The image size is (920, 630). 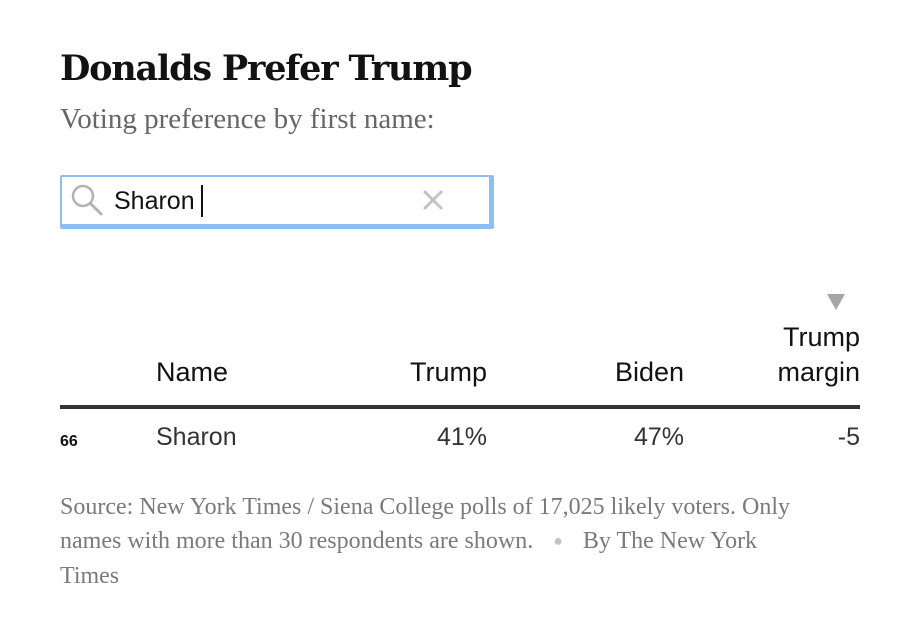 What do you see at coordinates (247, 119) in the screenshot?
I see `chart-subtitle: Voting preference by first name:` at bounding box center [247, 119].